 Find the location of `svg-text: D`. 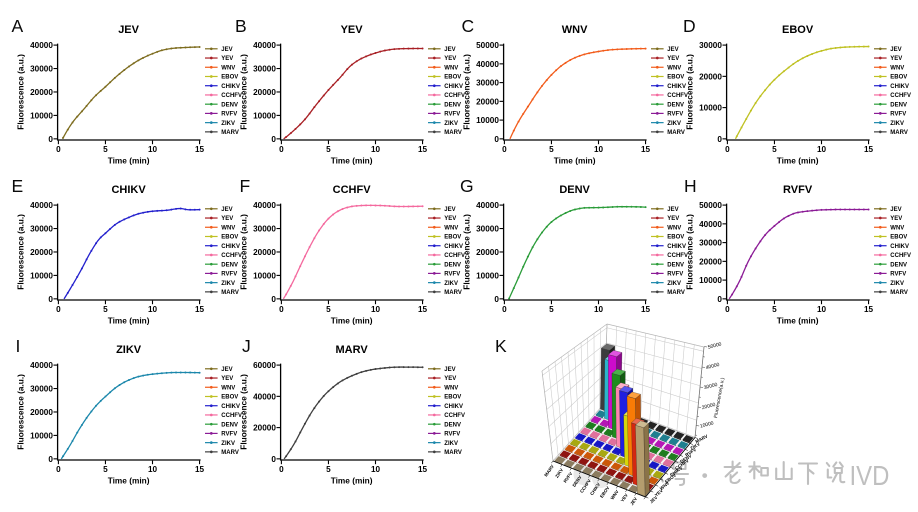

svg-text: D is located at coordinates (689, 26).